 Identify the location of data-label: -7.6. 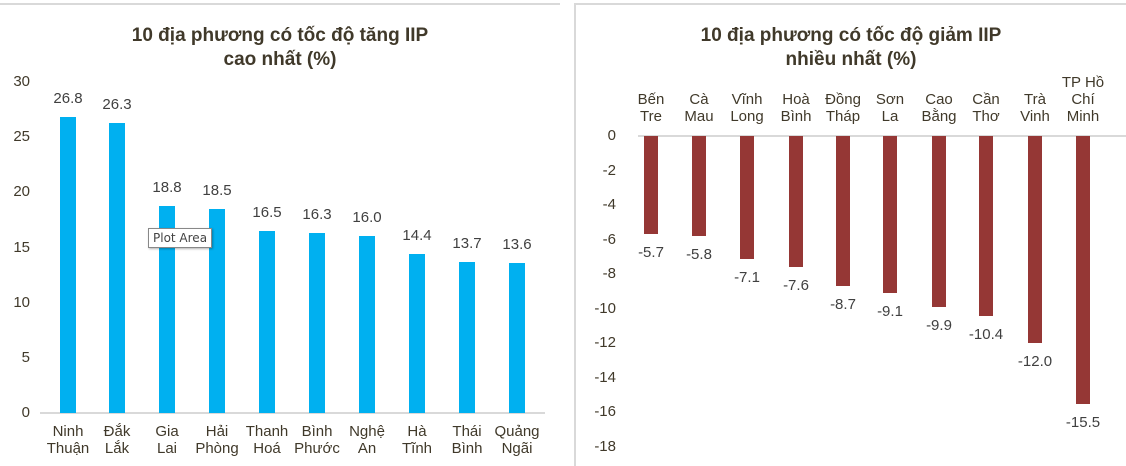
(796, 286).